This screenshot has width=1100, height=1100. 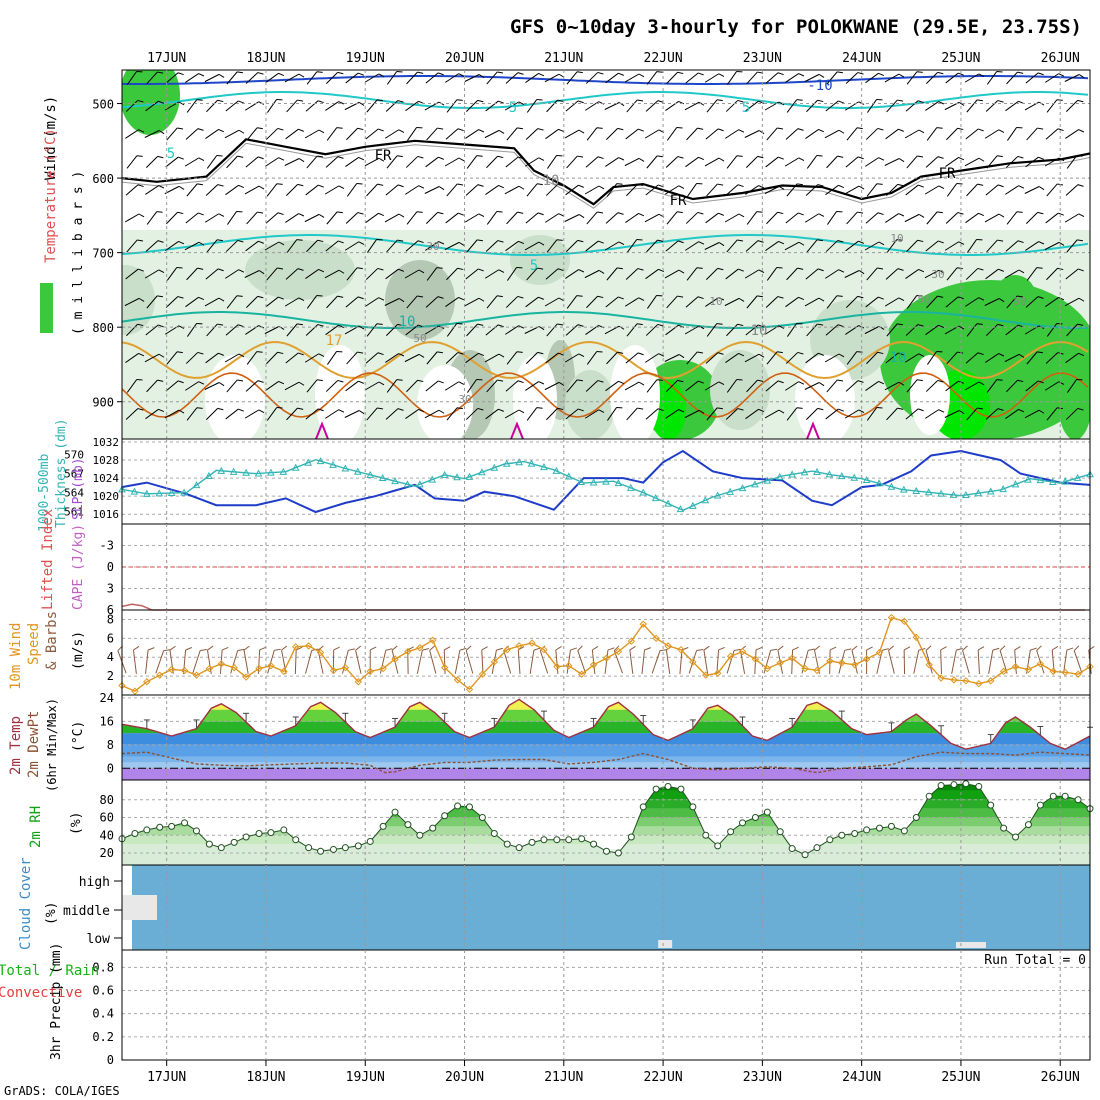 What do you see at coordinates (76, 823) in the screenshot?
I see `axis-title-rh-units: (%)` at bounding box center [76, 823].